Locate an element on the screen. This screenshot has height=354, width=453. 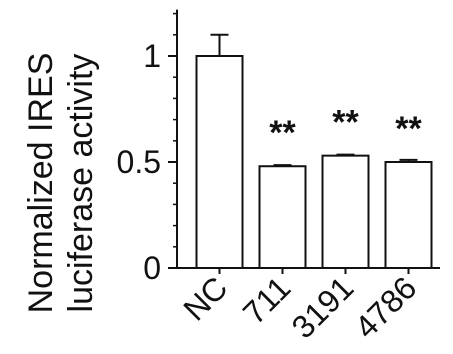
y-tick-label: 1 is located at coordinates (152, 56).